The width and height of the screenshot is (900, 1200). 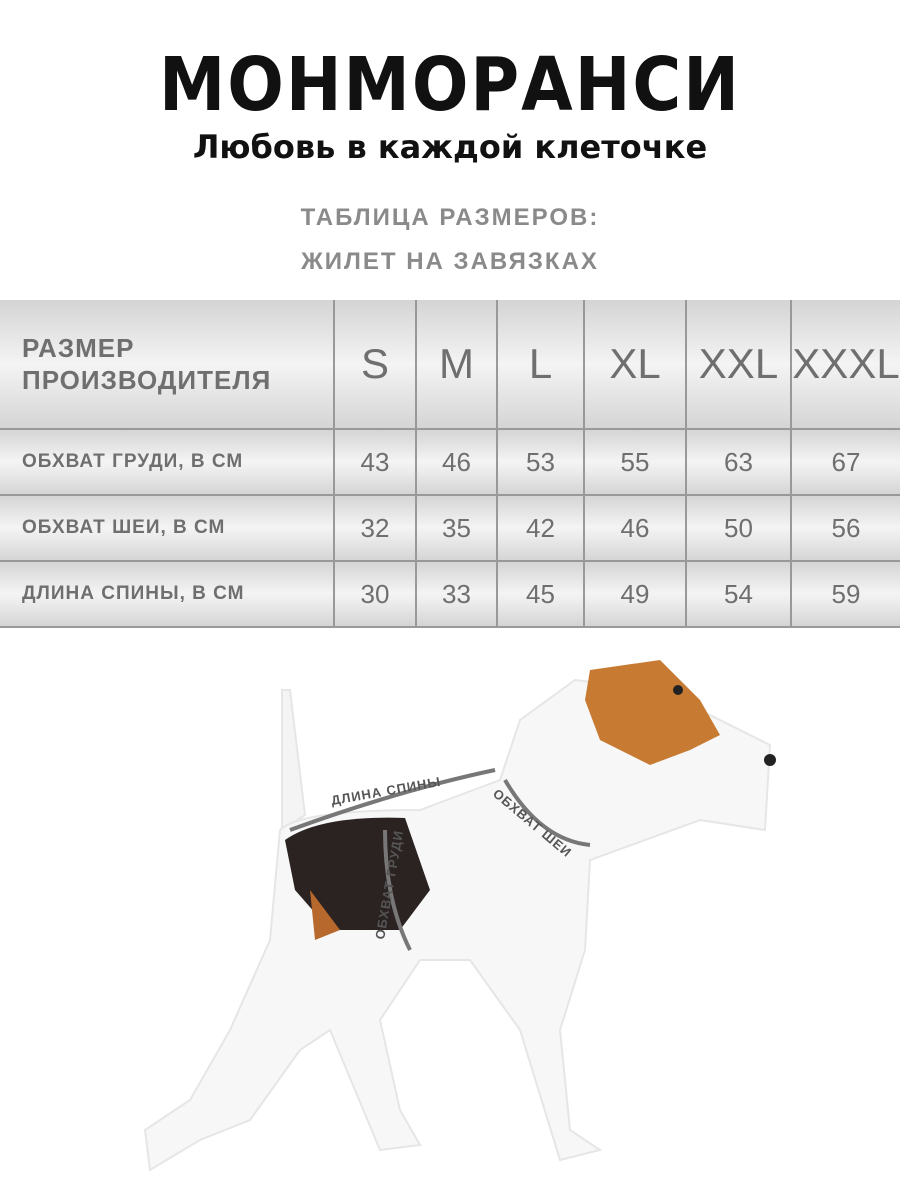 I want to click on table-cell: 43, so click(x=375, y=462).